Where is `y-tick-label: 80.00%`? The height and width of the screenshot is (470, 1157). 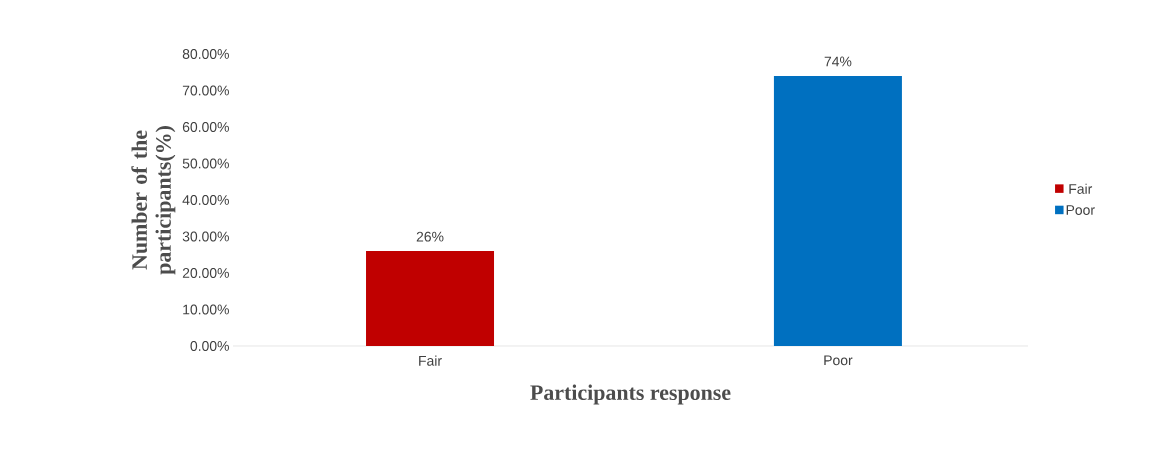
y-tick-label: 80.00% is located at coordinates (205, 54).